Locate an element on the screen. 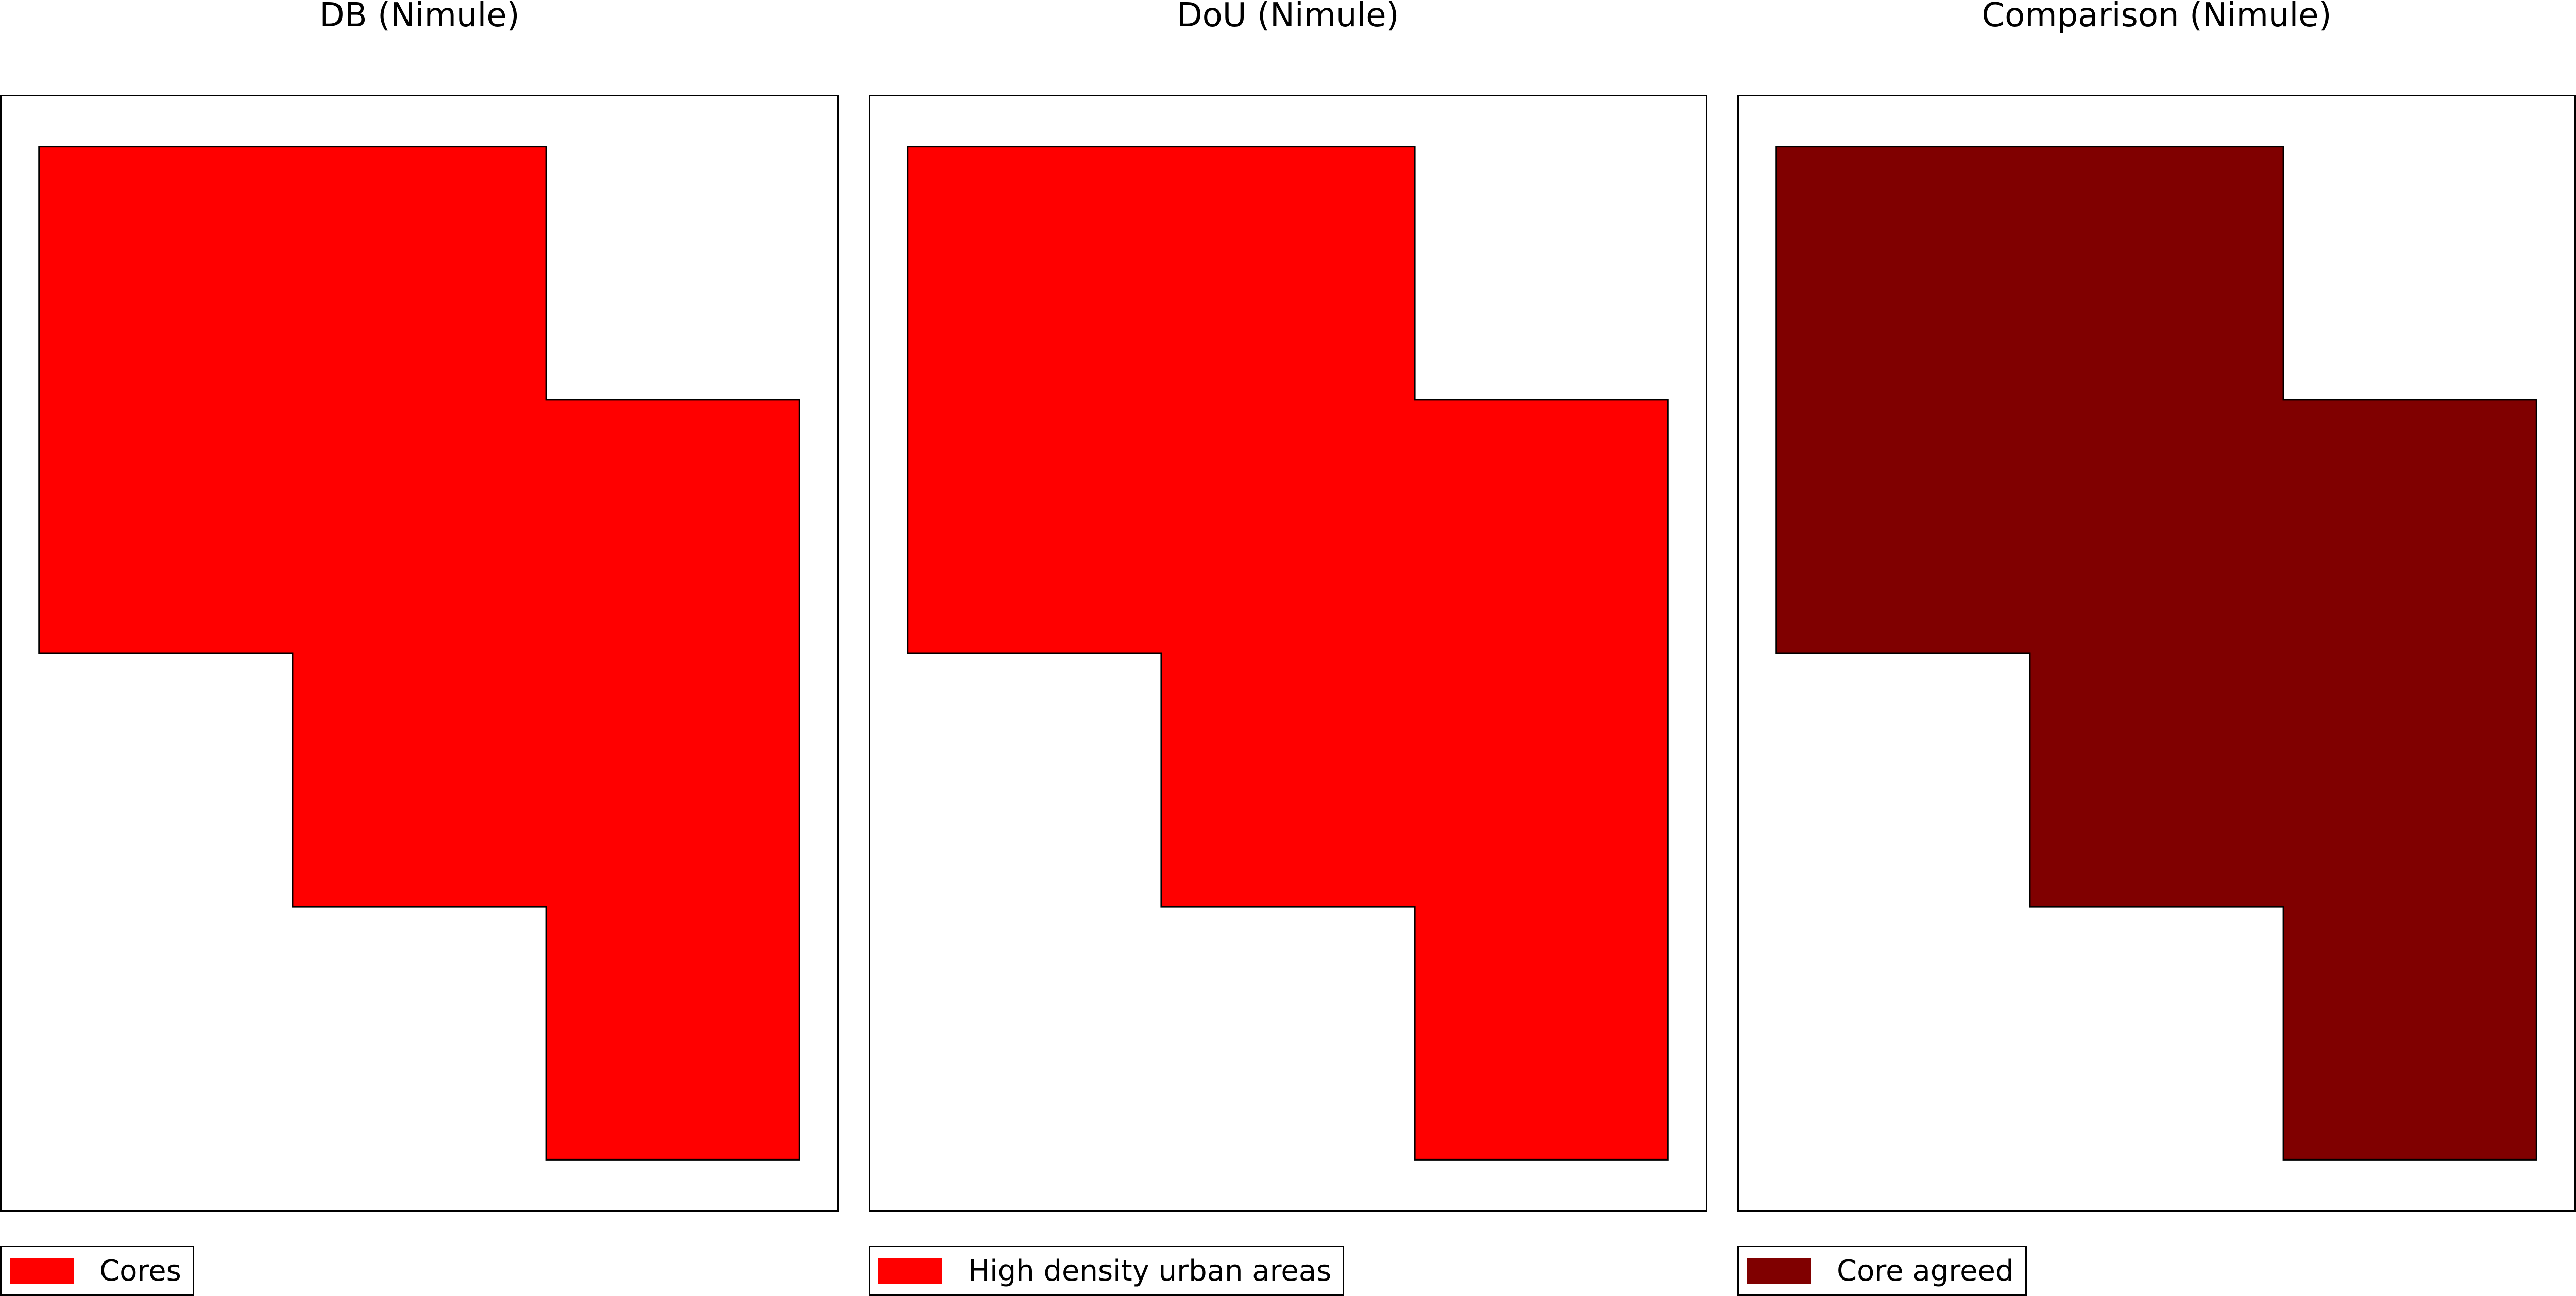 This screenshot has height=1296, width=2576. legend-db: Cores is located at coordinates (97, 1271).